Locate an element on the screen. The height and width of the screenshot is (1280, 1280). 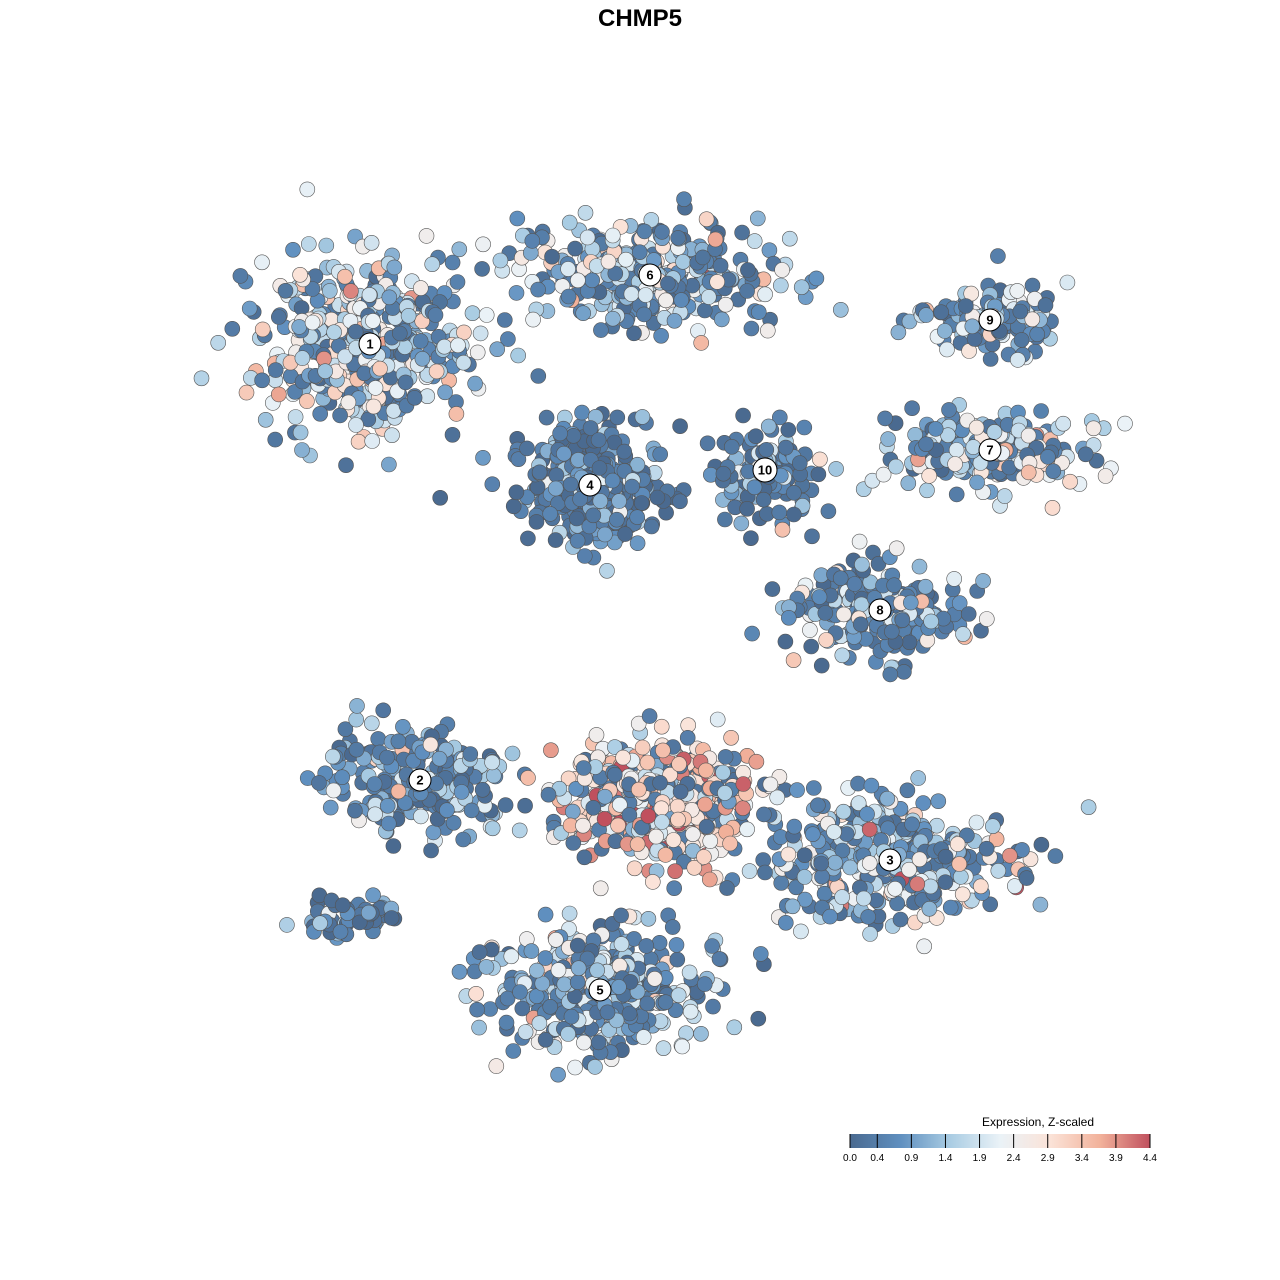
cluster-label-text: 5 is located at coordinates (599, 990).